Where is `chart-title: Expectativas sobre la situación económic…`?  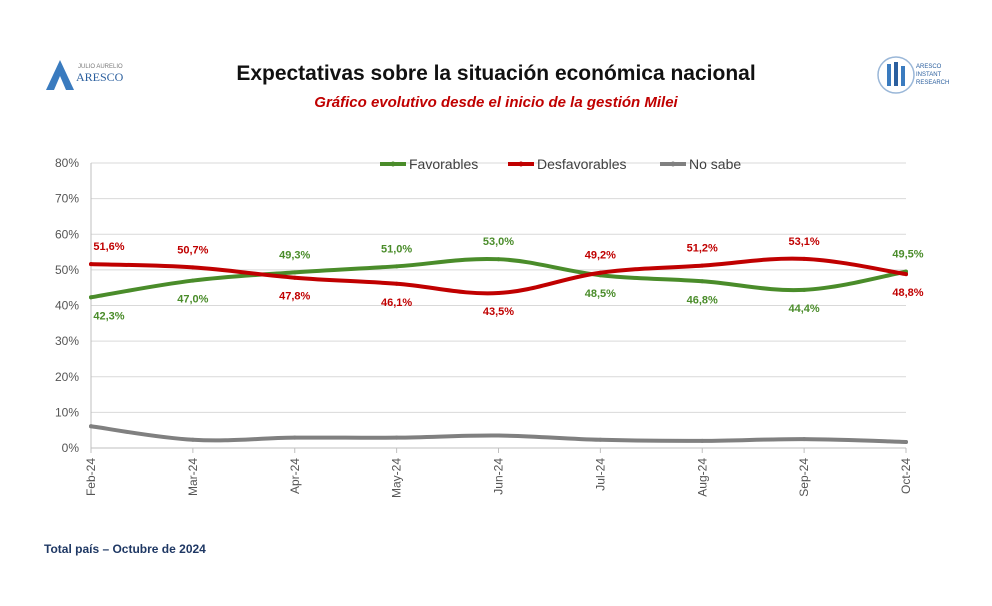 chart-title: Expectativas sobre la situación económic… is located at coordinates (496, 73).